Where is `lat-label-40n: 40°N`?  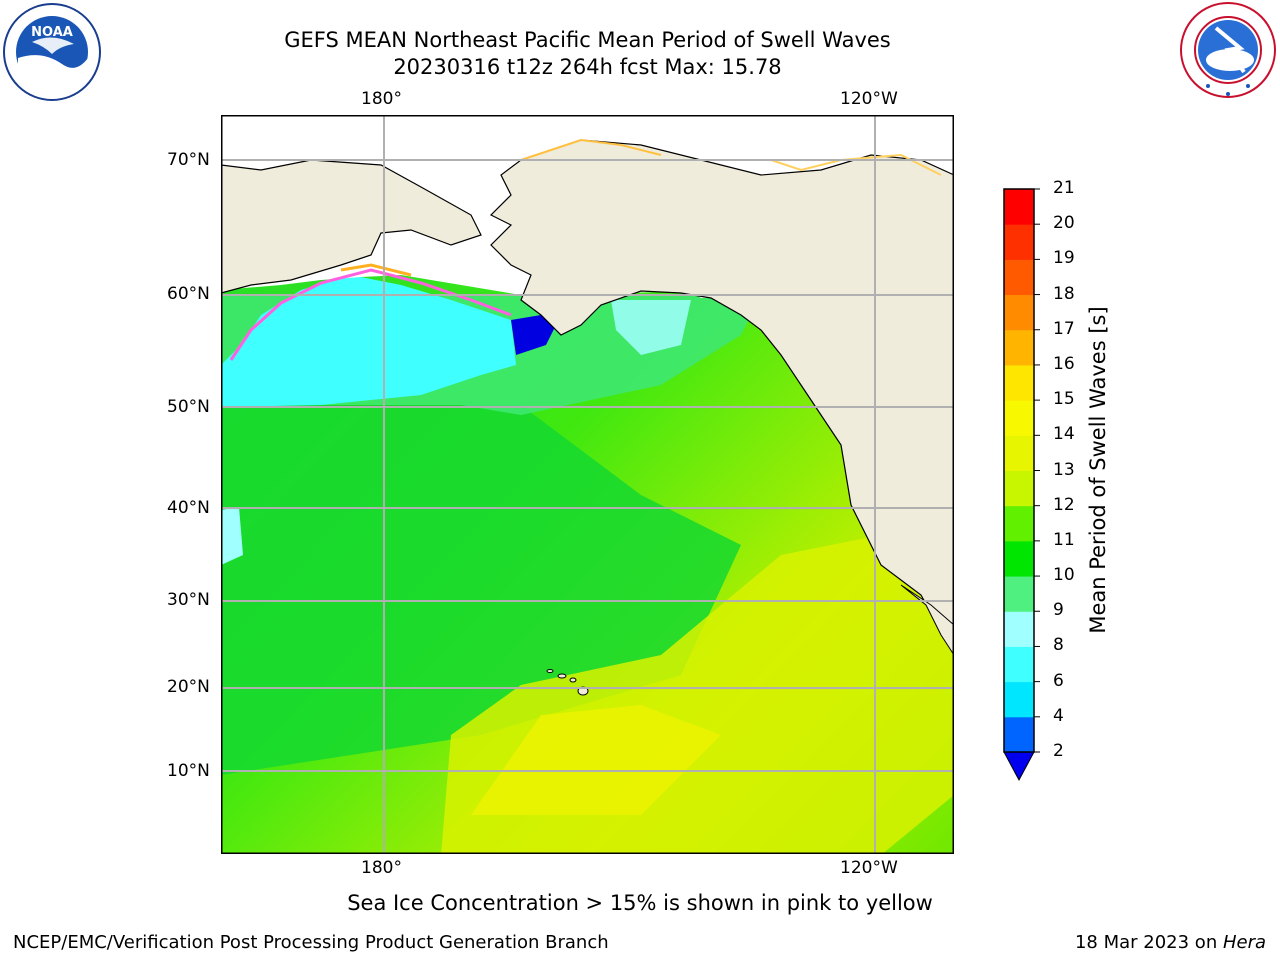 lat-label-40n: 40°N is located at coordinates (188, 508).